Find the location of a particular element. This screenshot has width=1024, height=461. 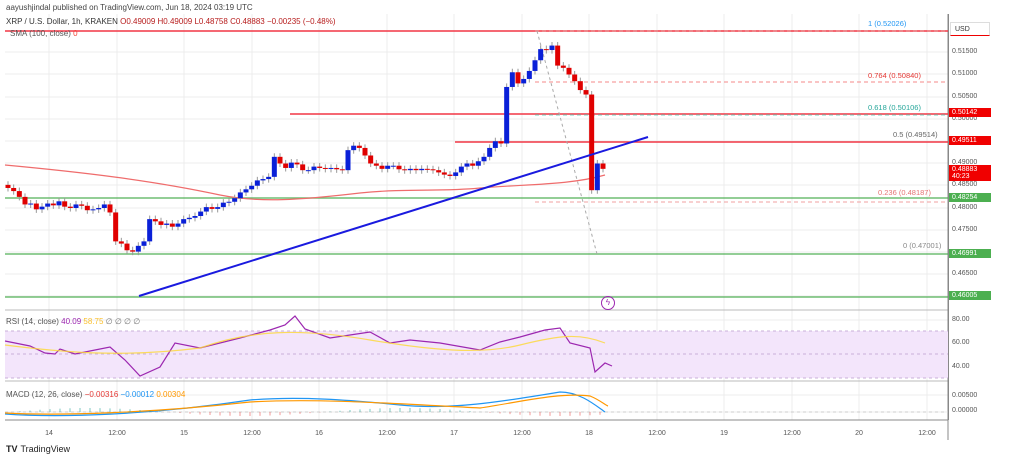

sma-label: SMA (100, close) is located at coordinates (40, 33).